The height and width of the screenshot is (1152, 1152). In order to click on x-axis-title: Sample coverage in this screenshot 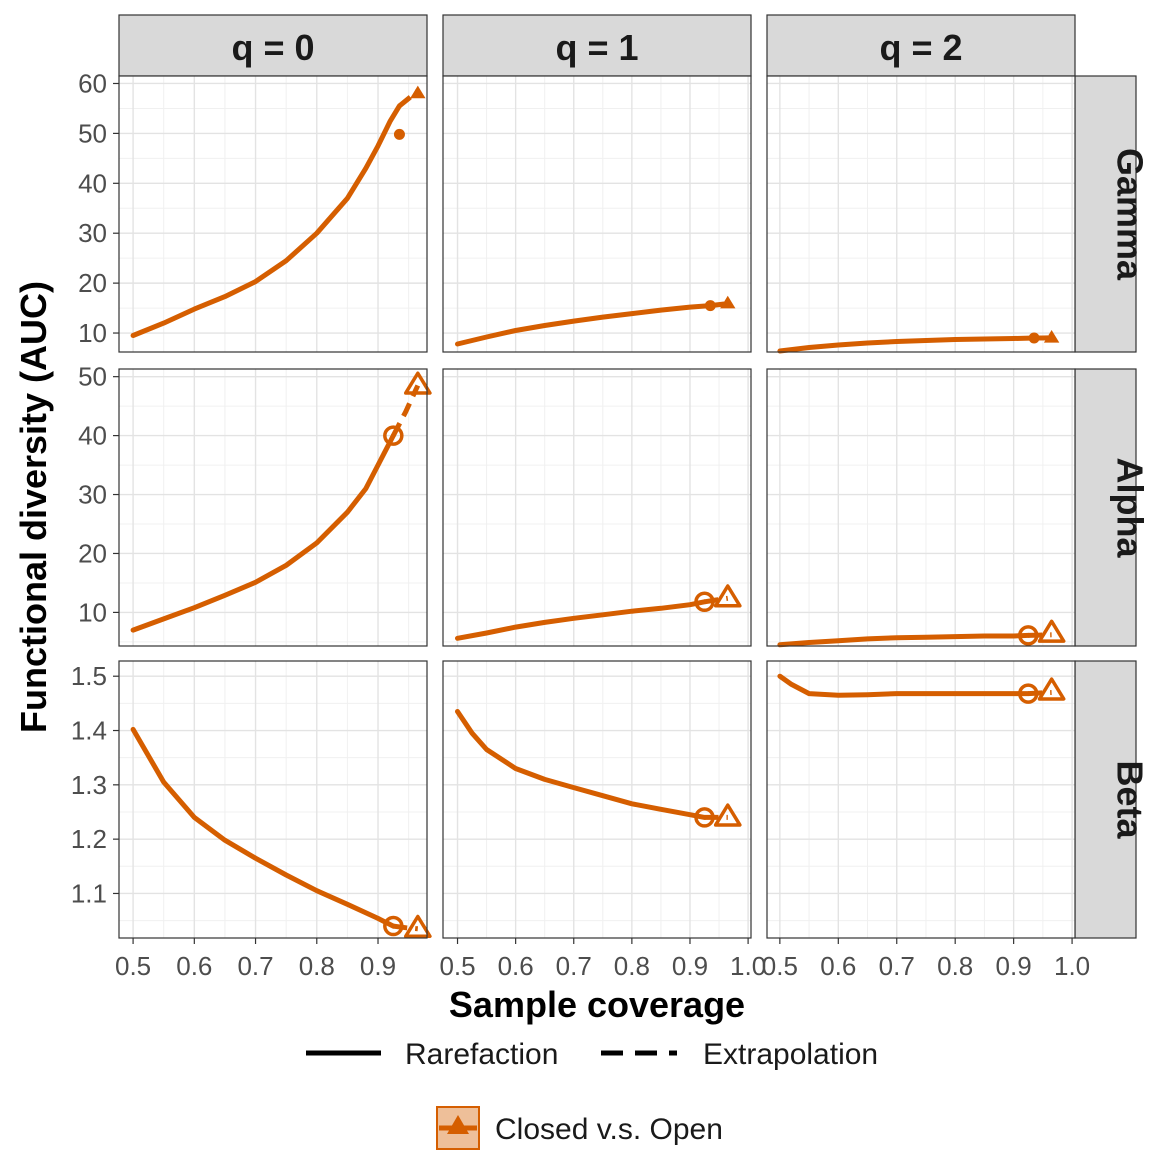, I will do `click(597, 1004)`.